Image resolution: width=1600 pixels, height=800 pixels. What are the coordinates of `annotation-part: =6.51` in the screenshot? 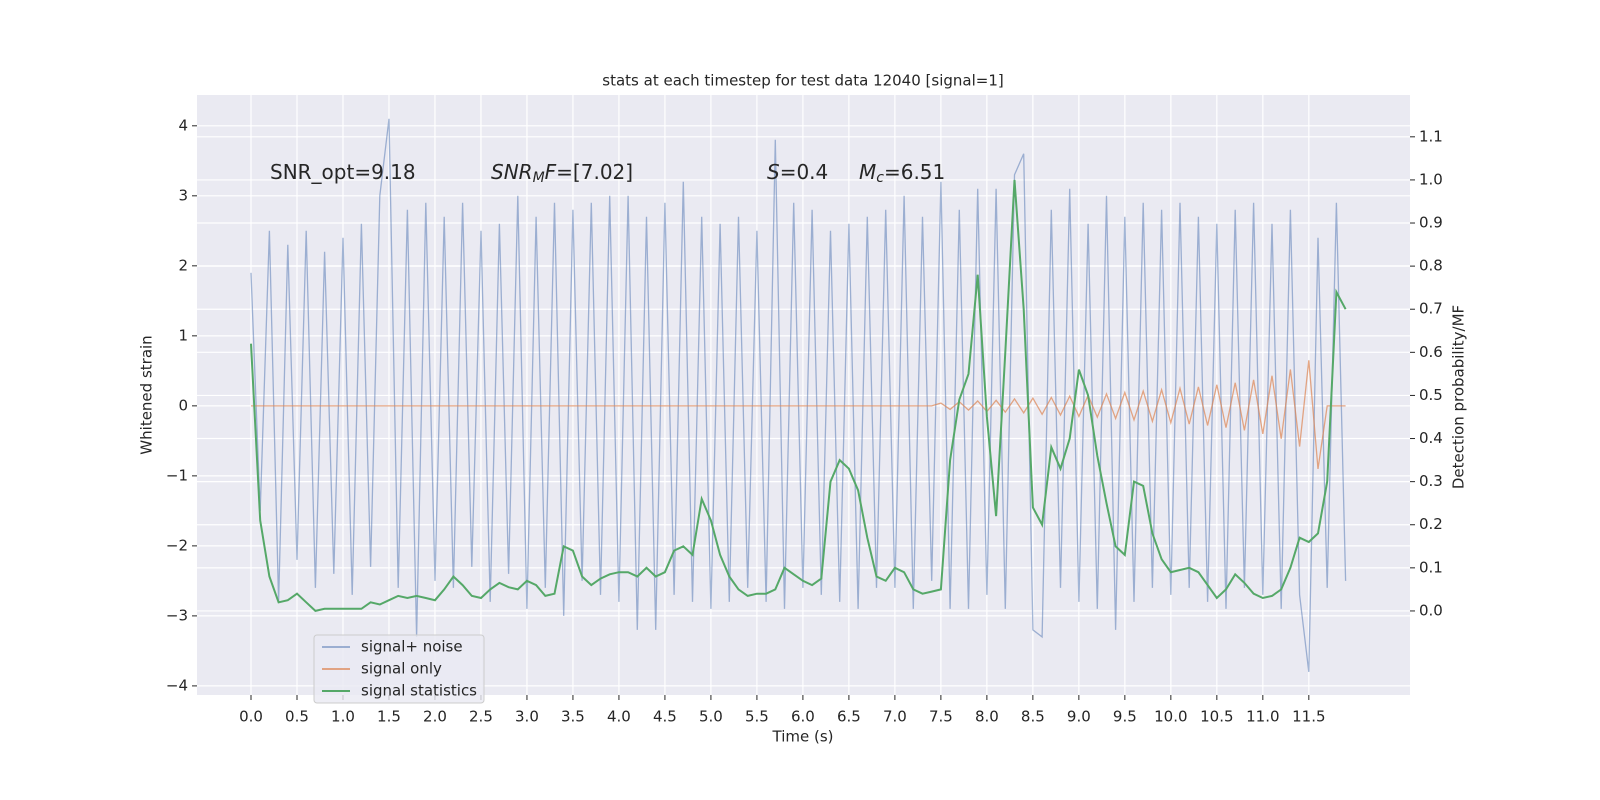 It's located at (914, 172).